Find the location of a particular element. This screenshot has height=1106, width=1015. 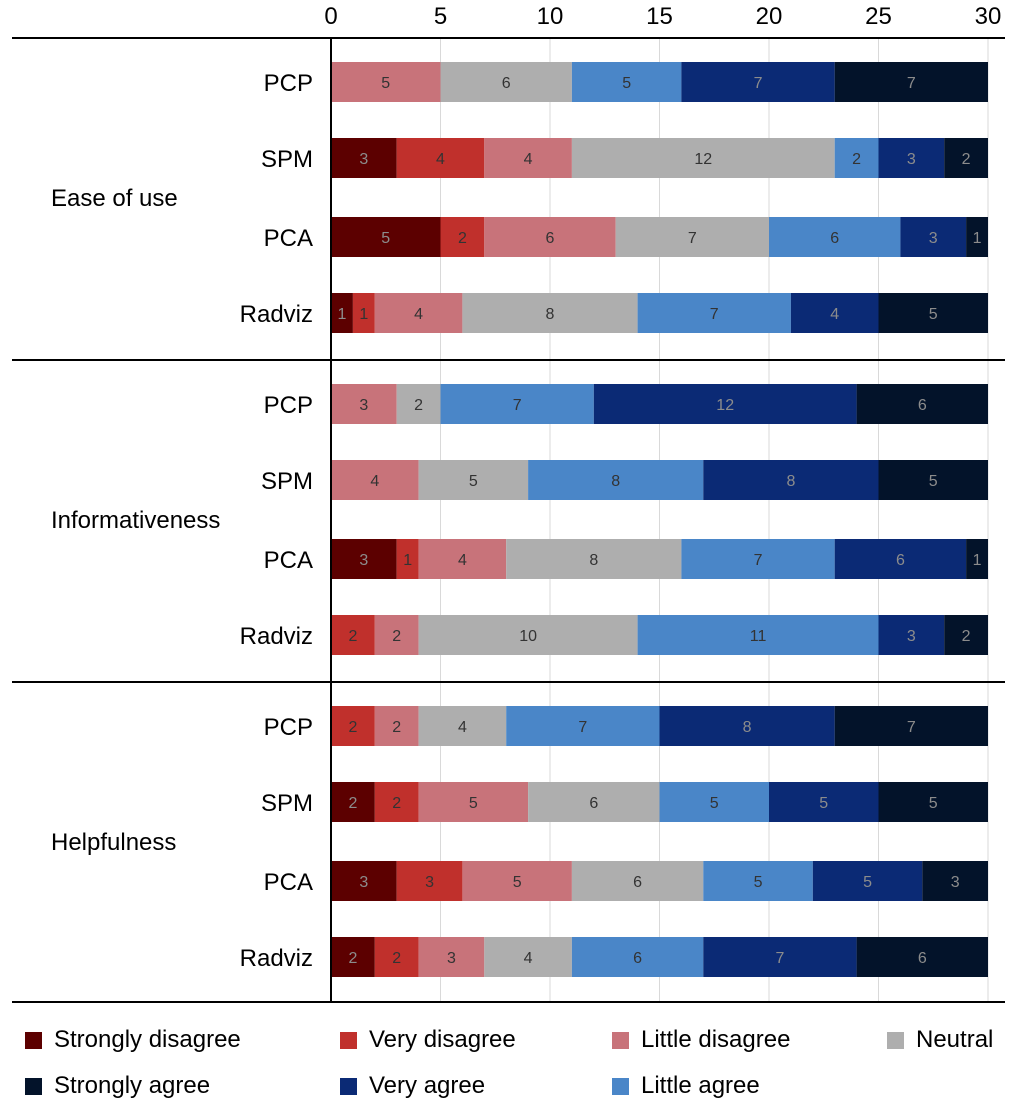

row-label: SPM is located at coordinates (287, 159).